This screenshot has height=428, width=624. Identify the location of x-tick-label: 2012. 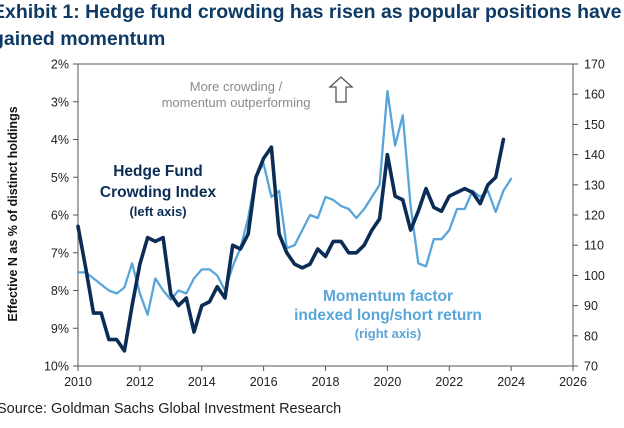
(140, 382).